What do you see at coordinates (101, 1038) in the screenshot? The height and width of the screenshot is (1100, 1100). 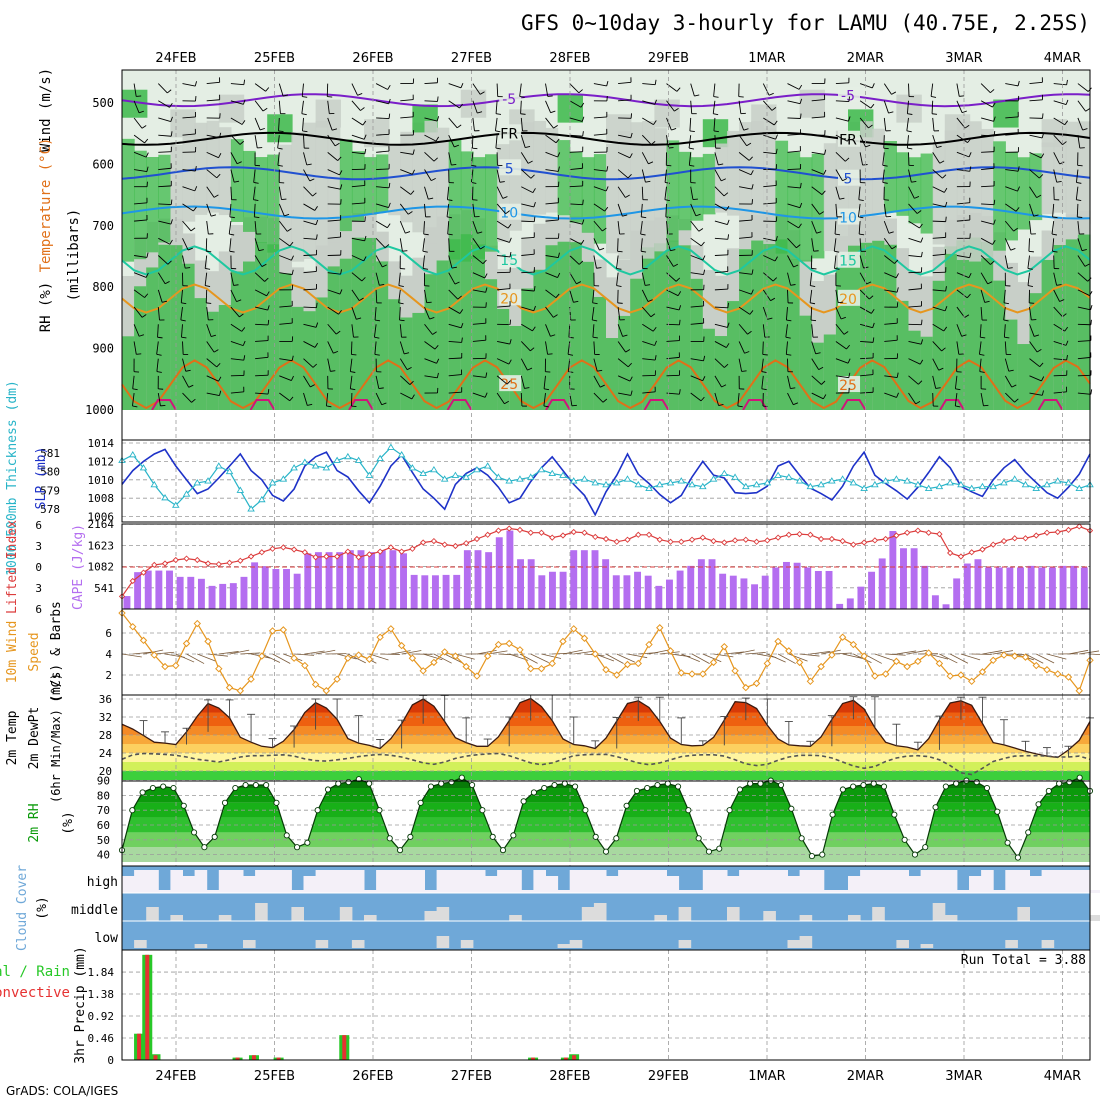 I see `precip-tick: 0.46` at bounding box center [101, 1038].